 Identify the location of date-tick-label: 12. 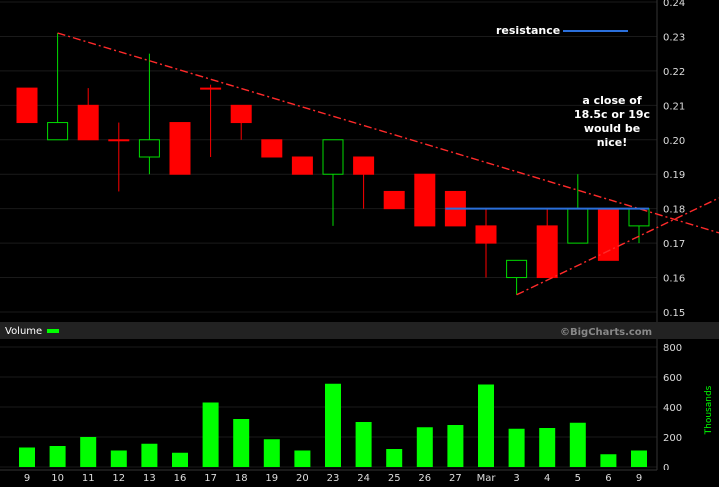
(118, 478).